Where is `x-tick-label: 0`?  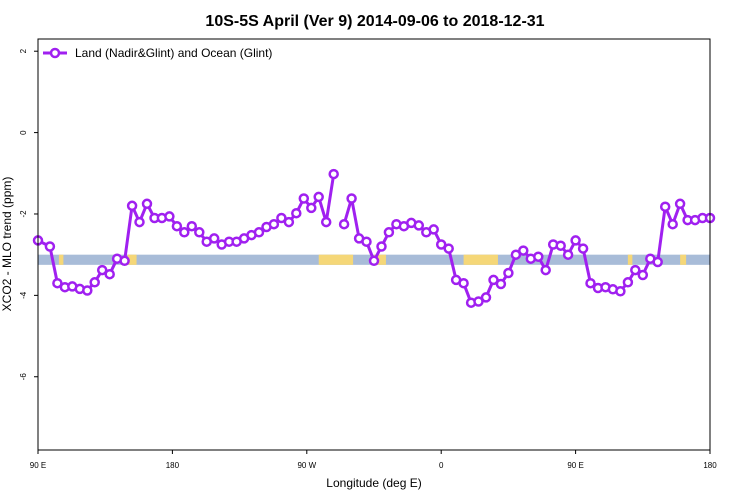
x-tick-label: 0 is located at coordinates (441, 465).